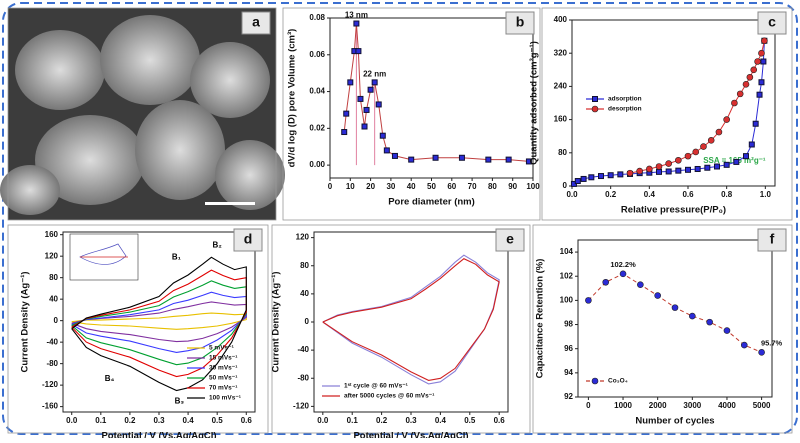 The width and height of the screenshot is (800, 443). What do you see at coordinates (180, 400) in the screenshot?
I see `annotation: B₃` at bounding box center [180, 400].